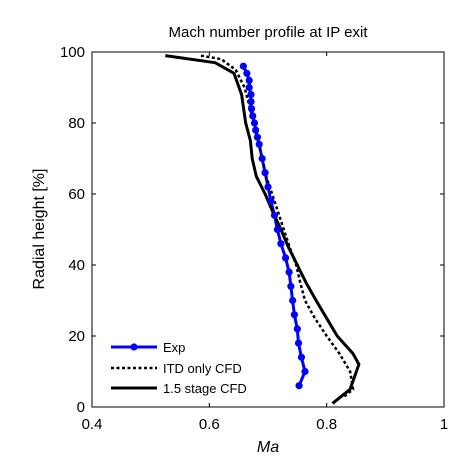  Describe the element at coordinates (92, 424) in the screenshot. I see `x-tick-label: 0.4` at that location.